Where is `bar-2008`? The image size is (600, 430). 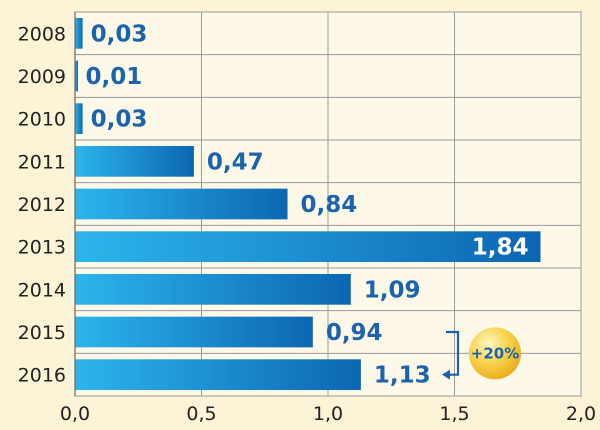
bar-2008 is located at coordinates (79, 33).